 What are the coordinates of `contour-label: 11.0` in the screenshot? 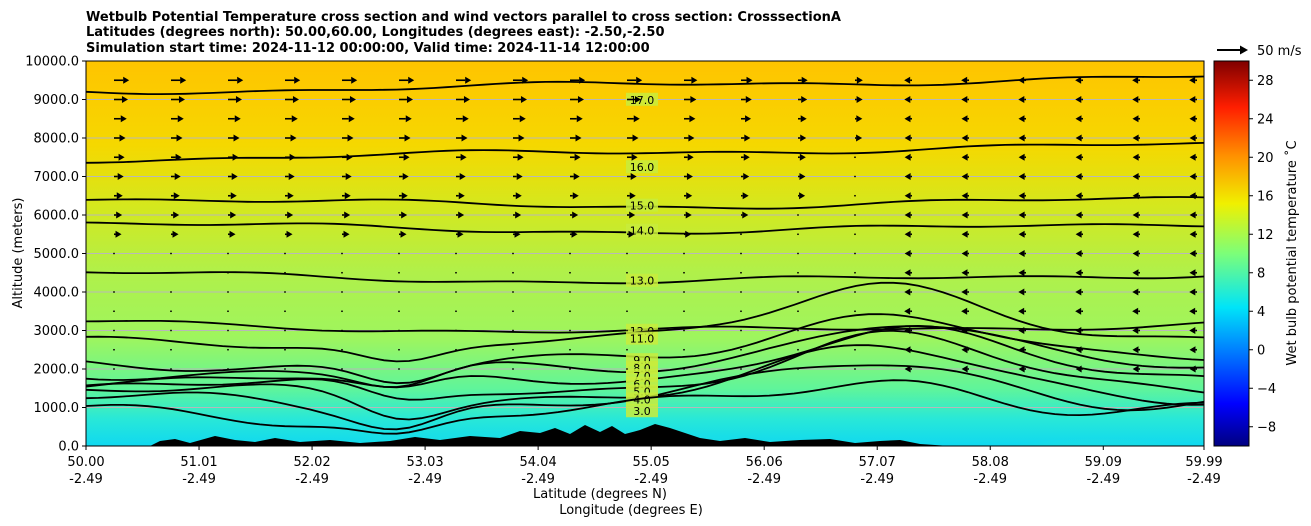 It's located at (642, 339).